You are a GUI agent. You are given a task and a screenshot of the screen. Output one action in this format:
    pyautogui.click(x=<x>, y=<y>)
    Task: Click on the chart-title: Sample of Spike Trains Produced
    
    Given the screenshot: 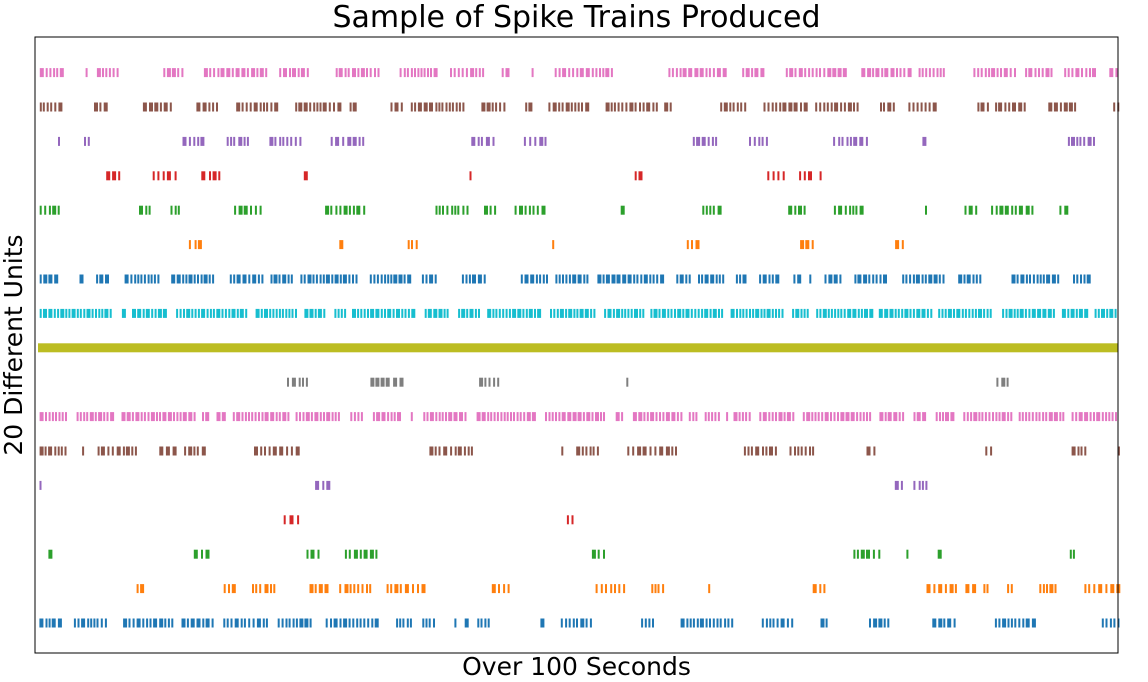 What is the action you would take?
    pyautogui.click(x=576, y=17)
    